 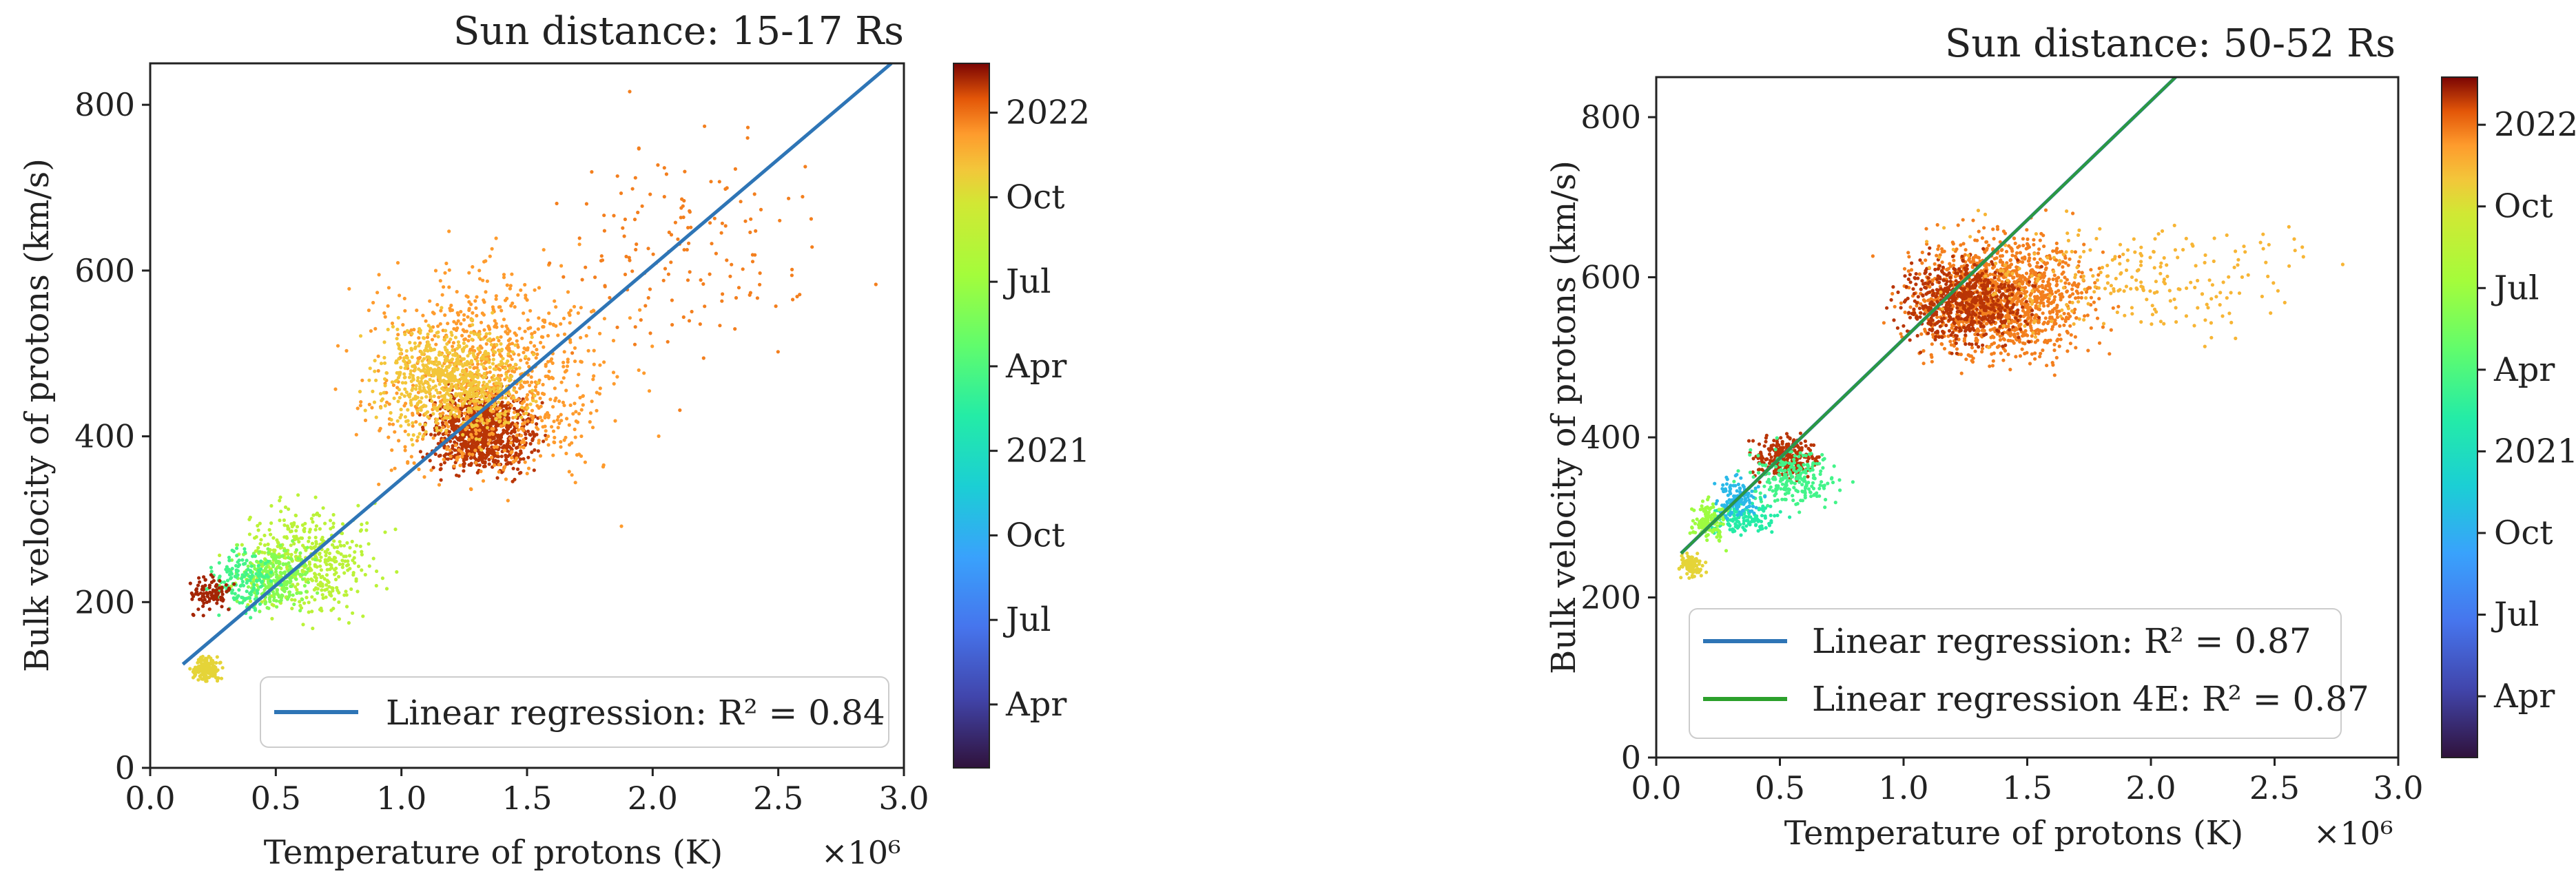 I want to click on x-tick-label: 2.0, so click(x=653, y=798).